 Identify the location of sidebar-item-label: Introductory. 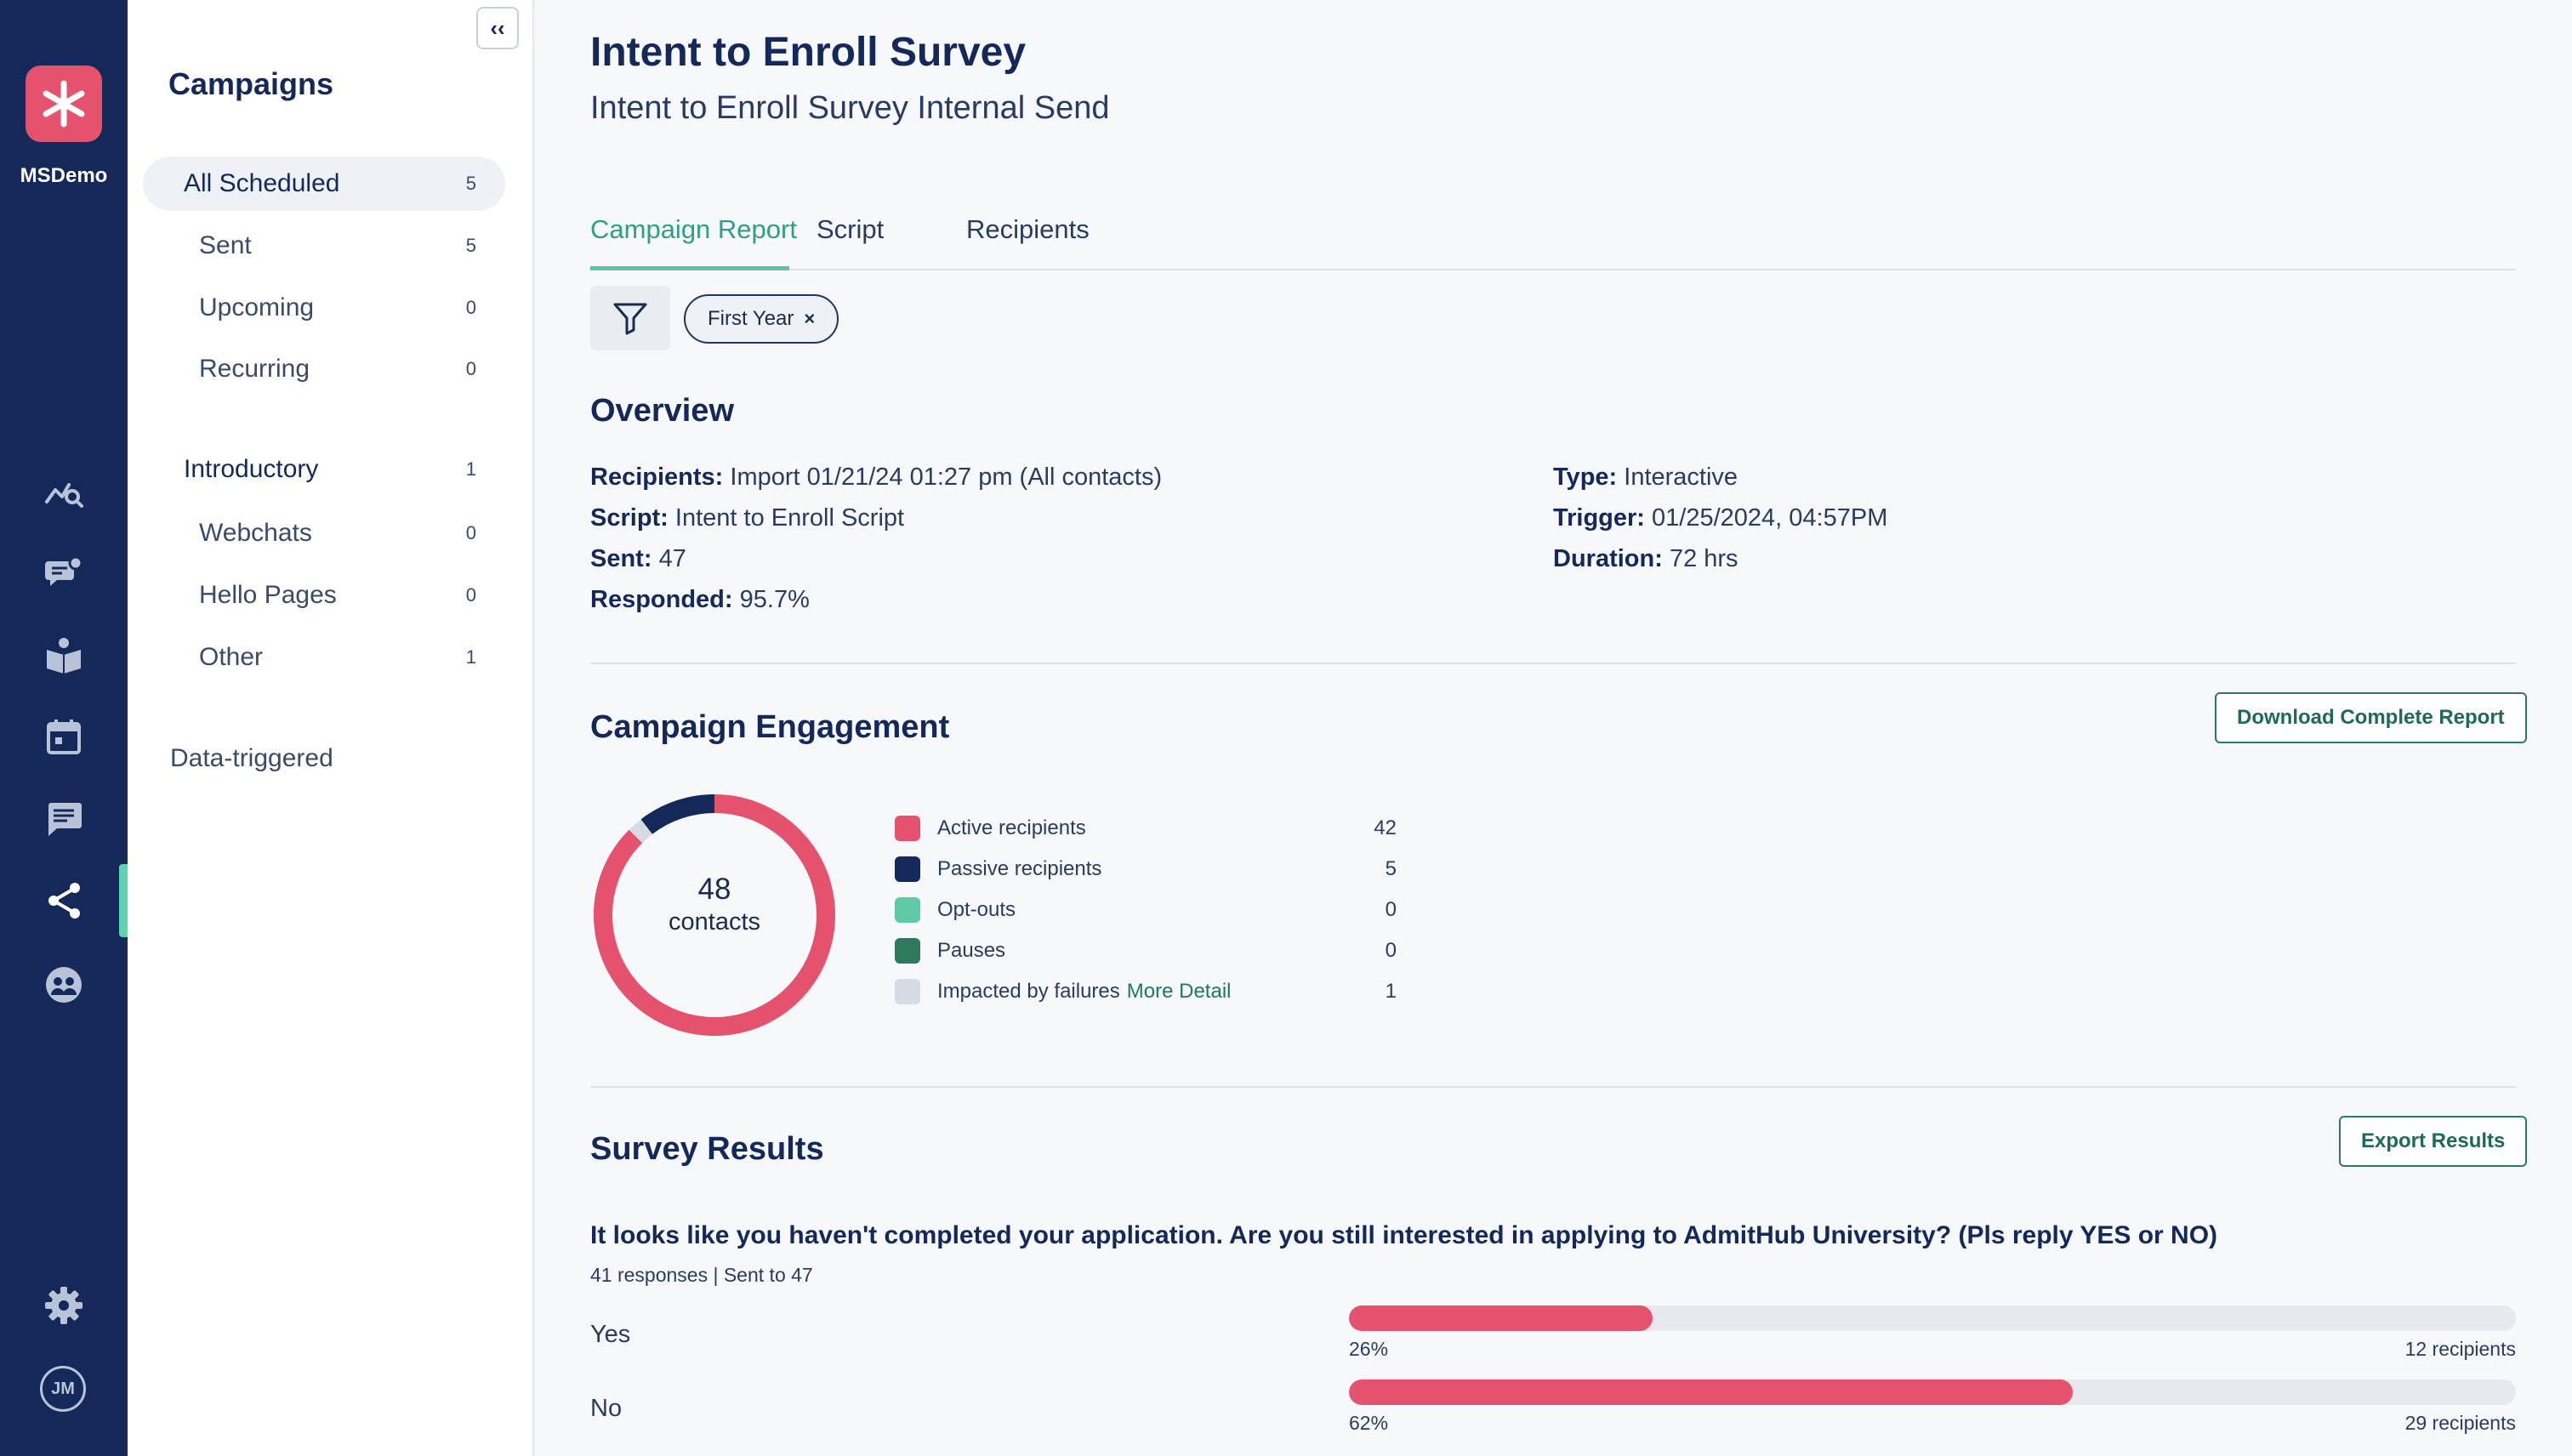
(252, 469).